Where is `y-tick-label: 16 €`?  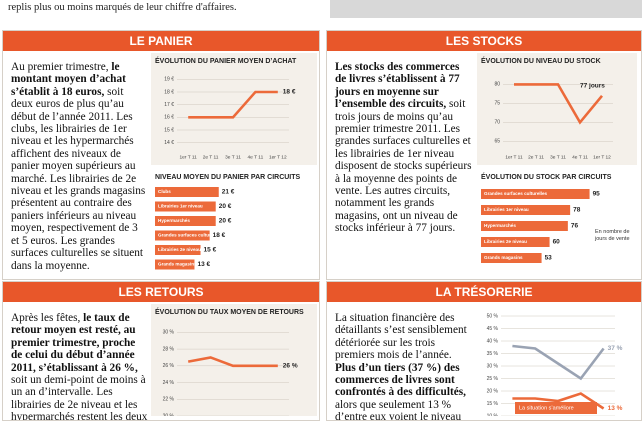
y-tick-label: 16 € is located at coordinates (169, 118).